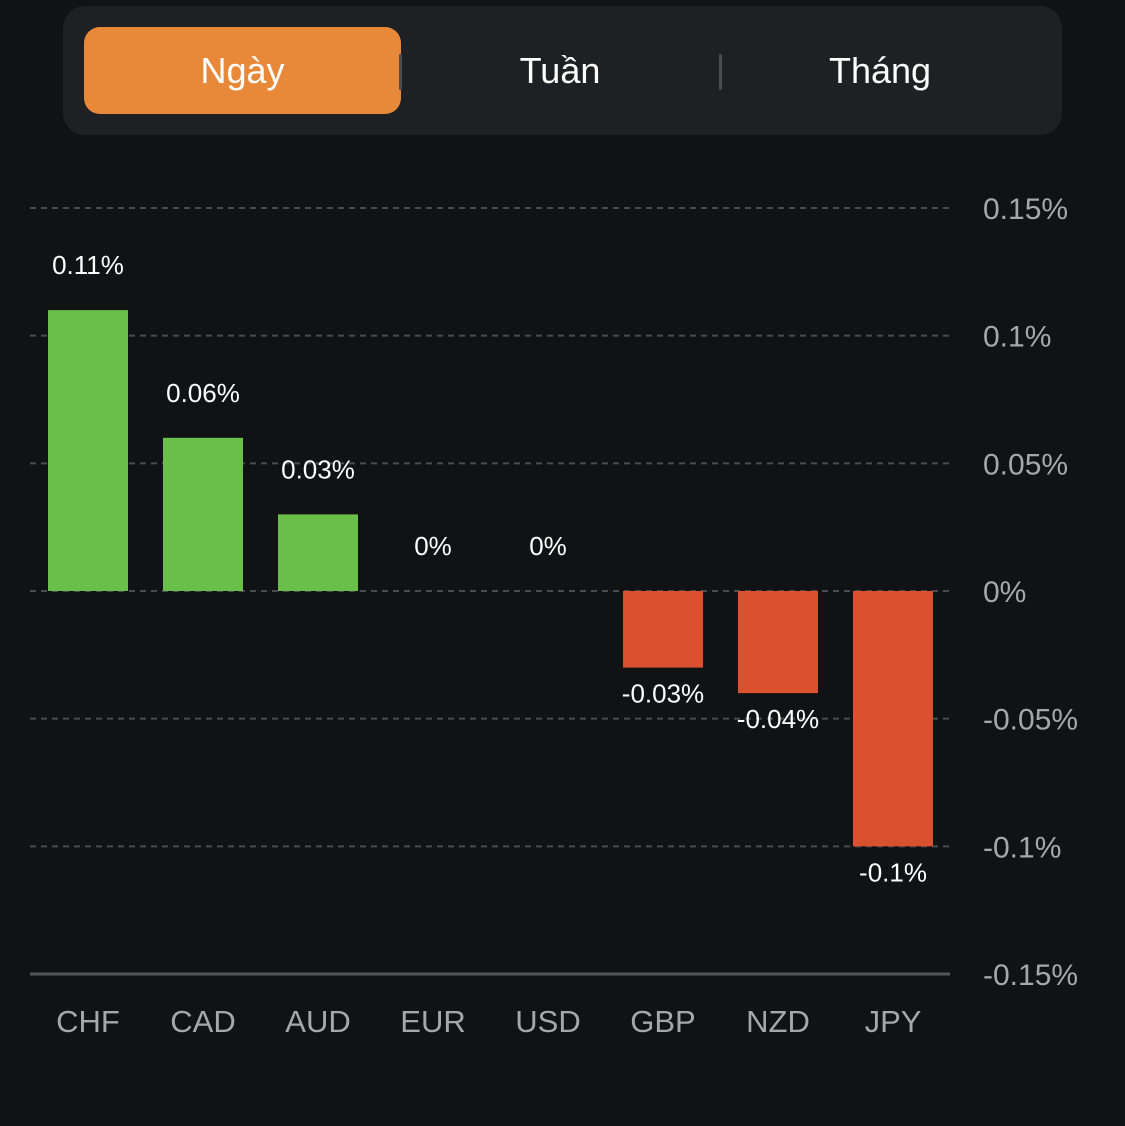 The height and width of the screenshot is (1126, 1125). What do you see at coordinates (88, 450) in the screenshot?
I see `bar-chf` at bounding box center [88, 450].